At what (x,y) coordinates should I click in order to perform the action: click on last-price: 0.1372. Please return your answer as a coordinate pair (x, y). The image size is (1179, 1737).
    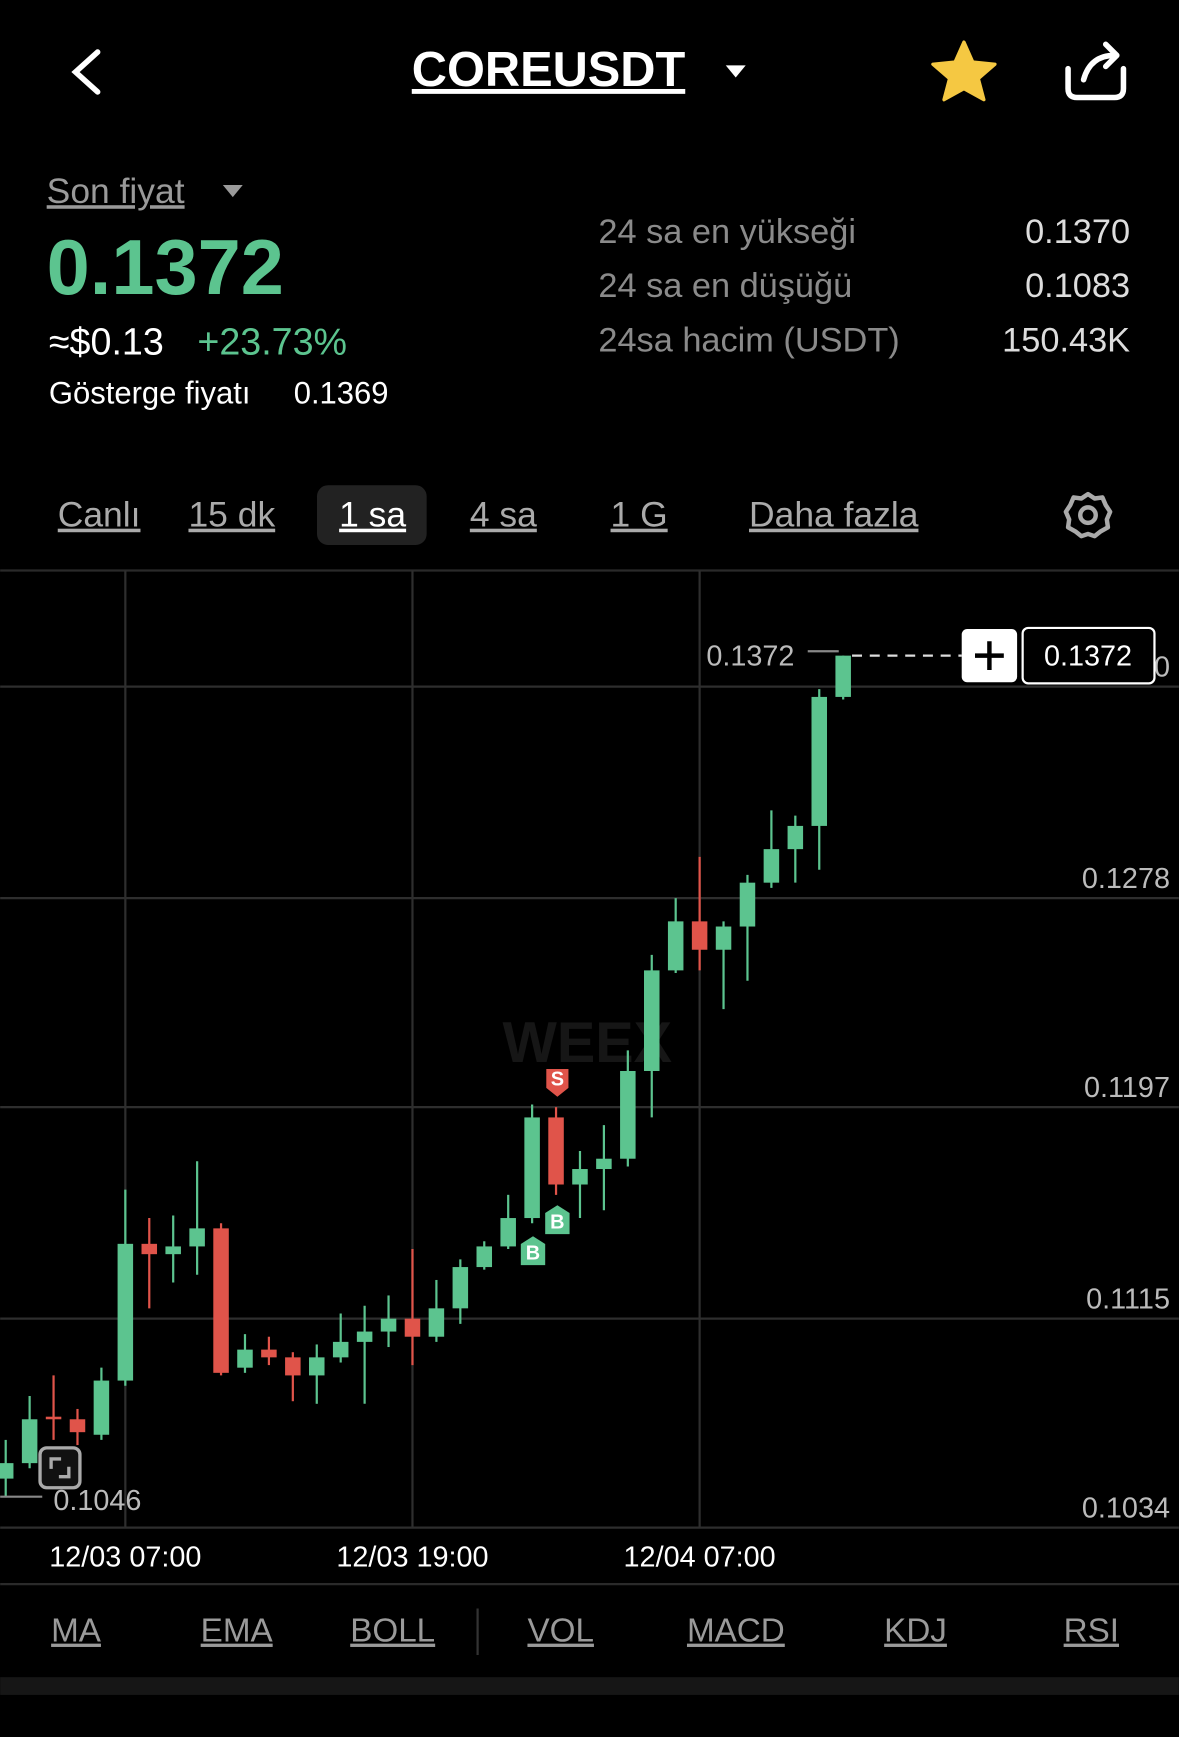
    Looking at the image, I should click on (165, 268).